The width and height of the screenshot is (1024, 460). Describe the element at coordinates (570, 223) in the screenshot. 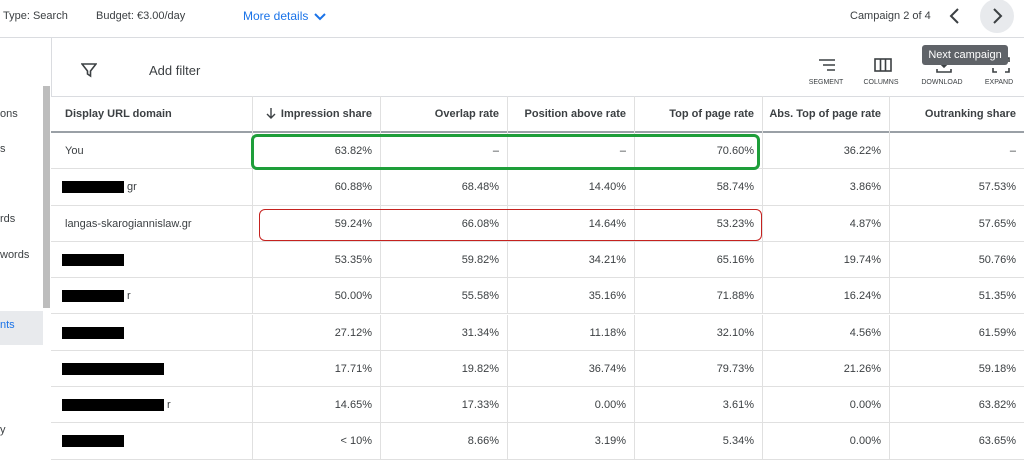

I see `metric-cell: 14.64%` at that location.